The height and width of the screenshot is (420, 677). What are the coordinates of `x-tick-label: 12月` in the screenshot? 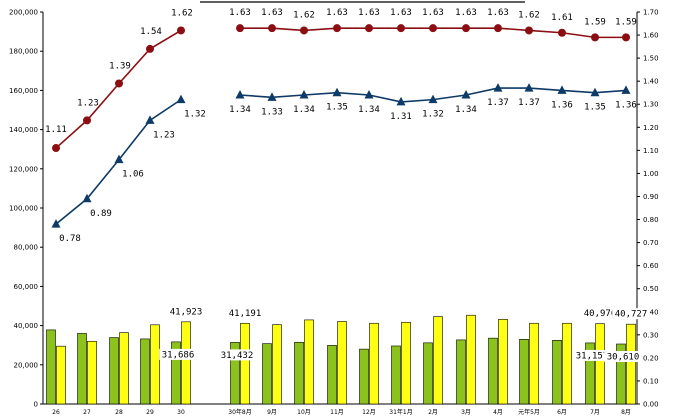 It's located at (369, 412).